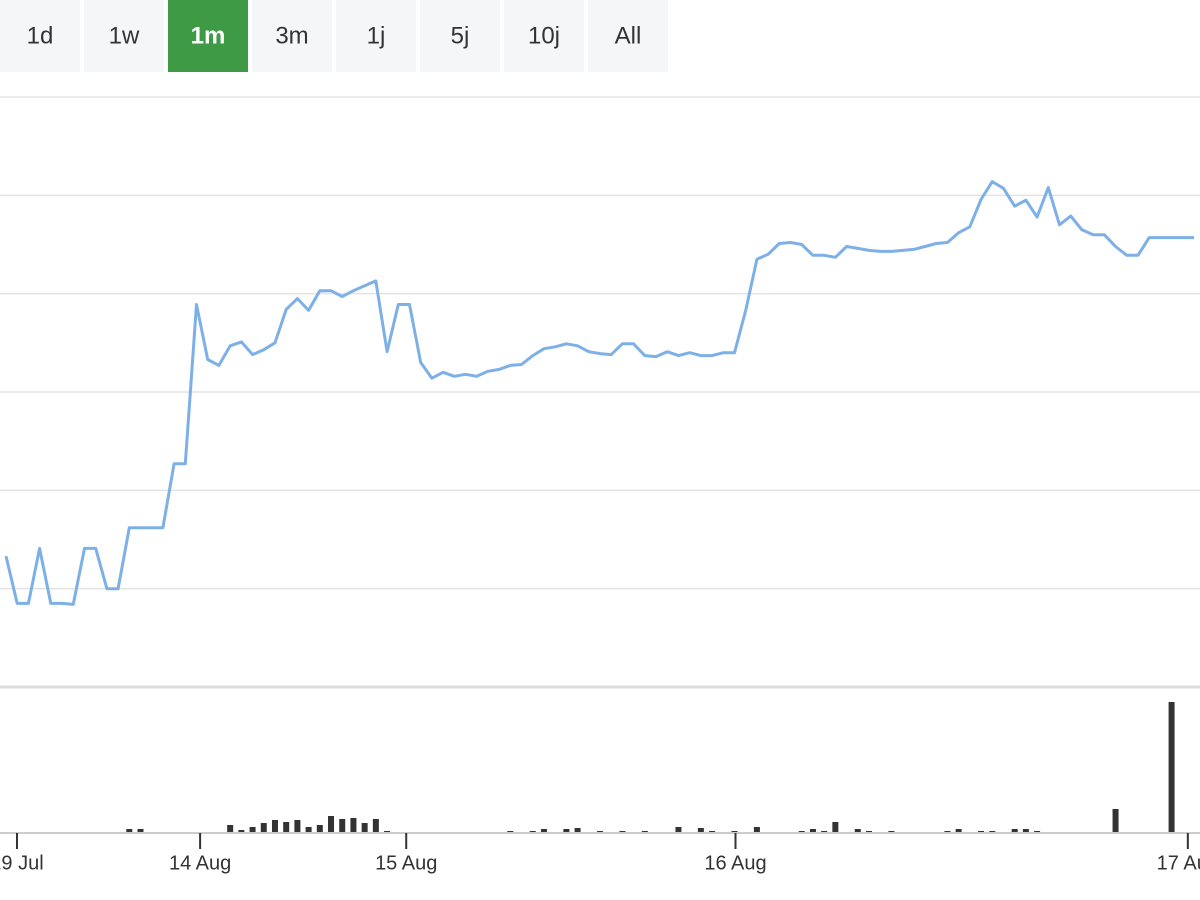  I want to click on button-label: 1m, so click(208, 35).